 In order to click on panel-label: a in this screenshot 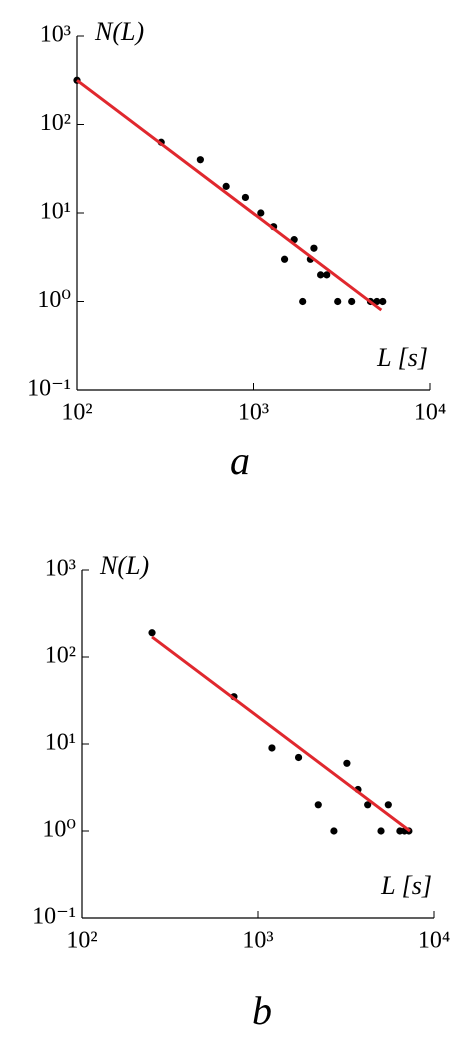, I will do `click(240, 460)`.